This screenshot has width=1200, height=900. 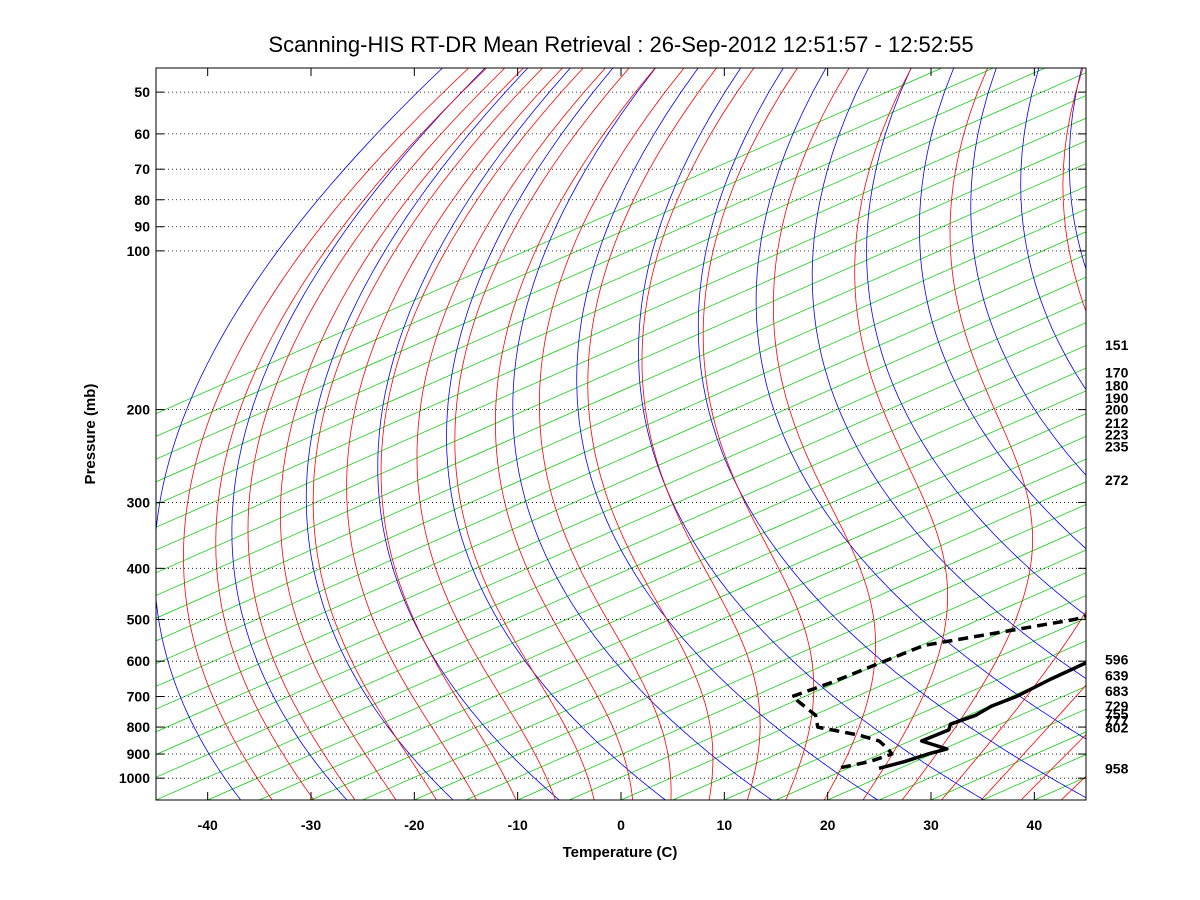 What do you see at coordinates (1117, 410) in the screenshot?
I see `right-level-label: 200` at bounding box center [1117, 410].